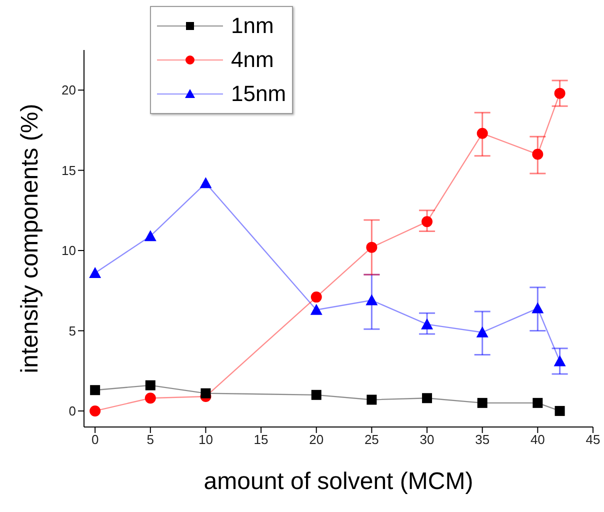 The width and height of the screenshot is (604, 512). Describe the element at coordinates (252, 60) in the screenshot. I see `legend-label: 4nm` at that location.